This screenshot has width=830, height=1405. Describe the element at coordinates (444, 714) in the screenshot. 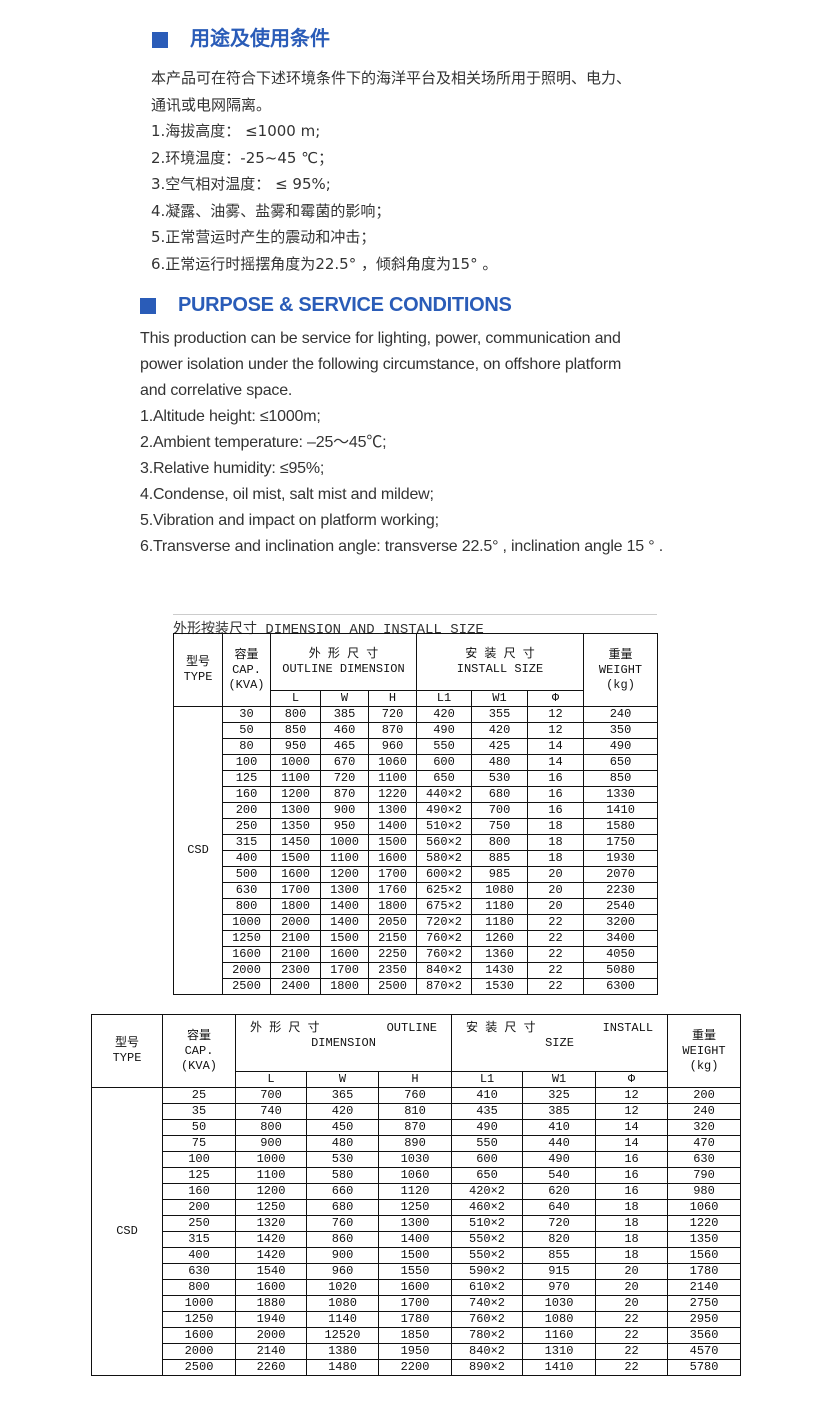

I see `table-cell: 420` at that location.